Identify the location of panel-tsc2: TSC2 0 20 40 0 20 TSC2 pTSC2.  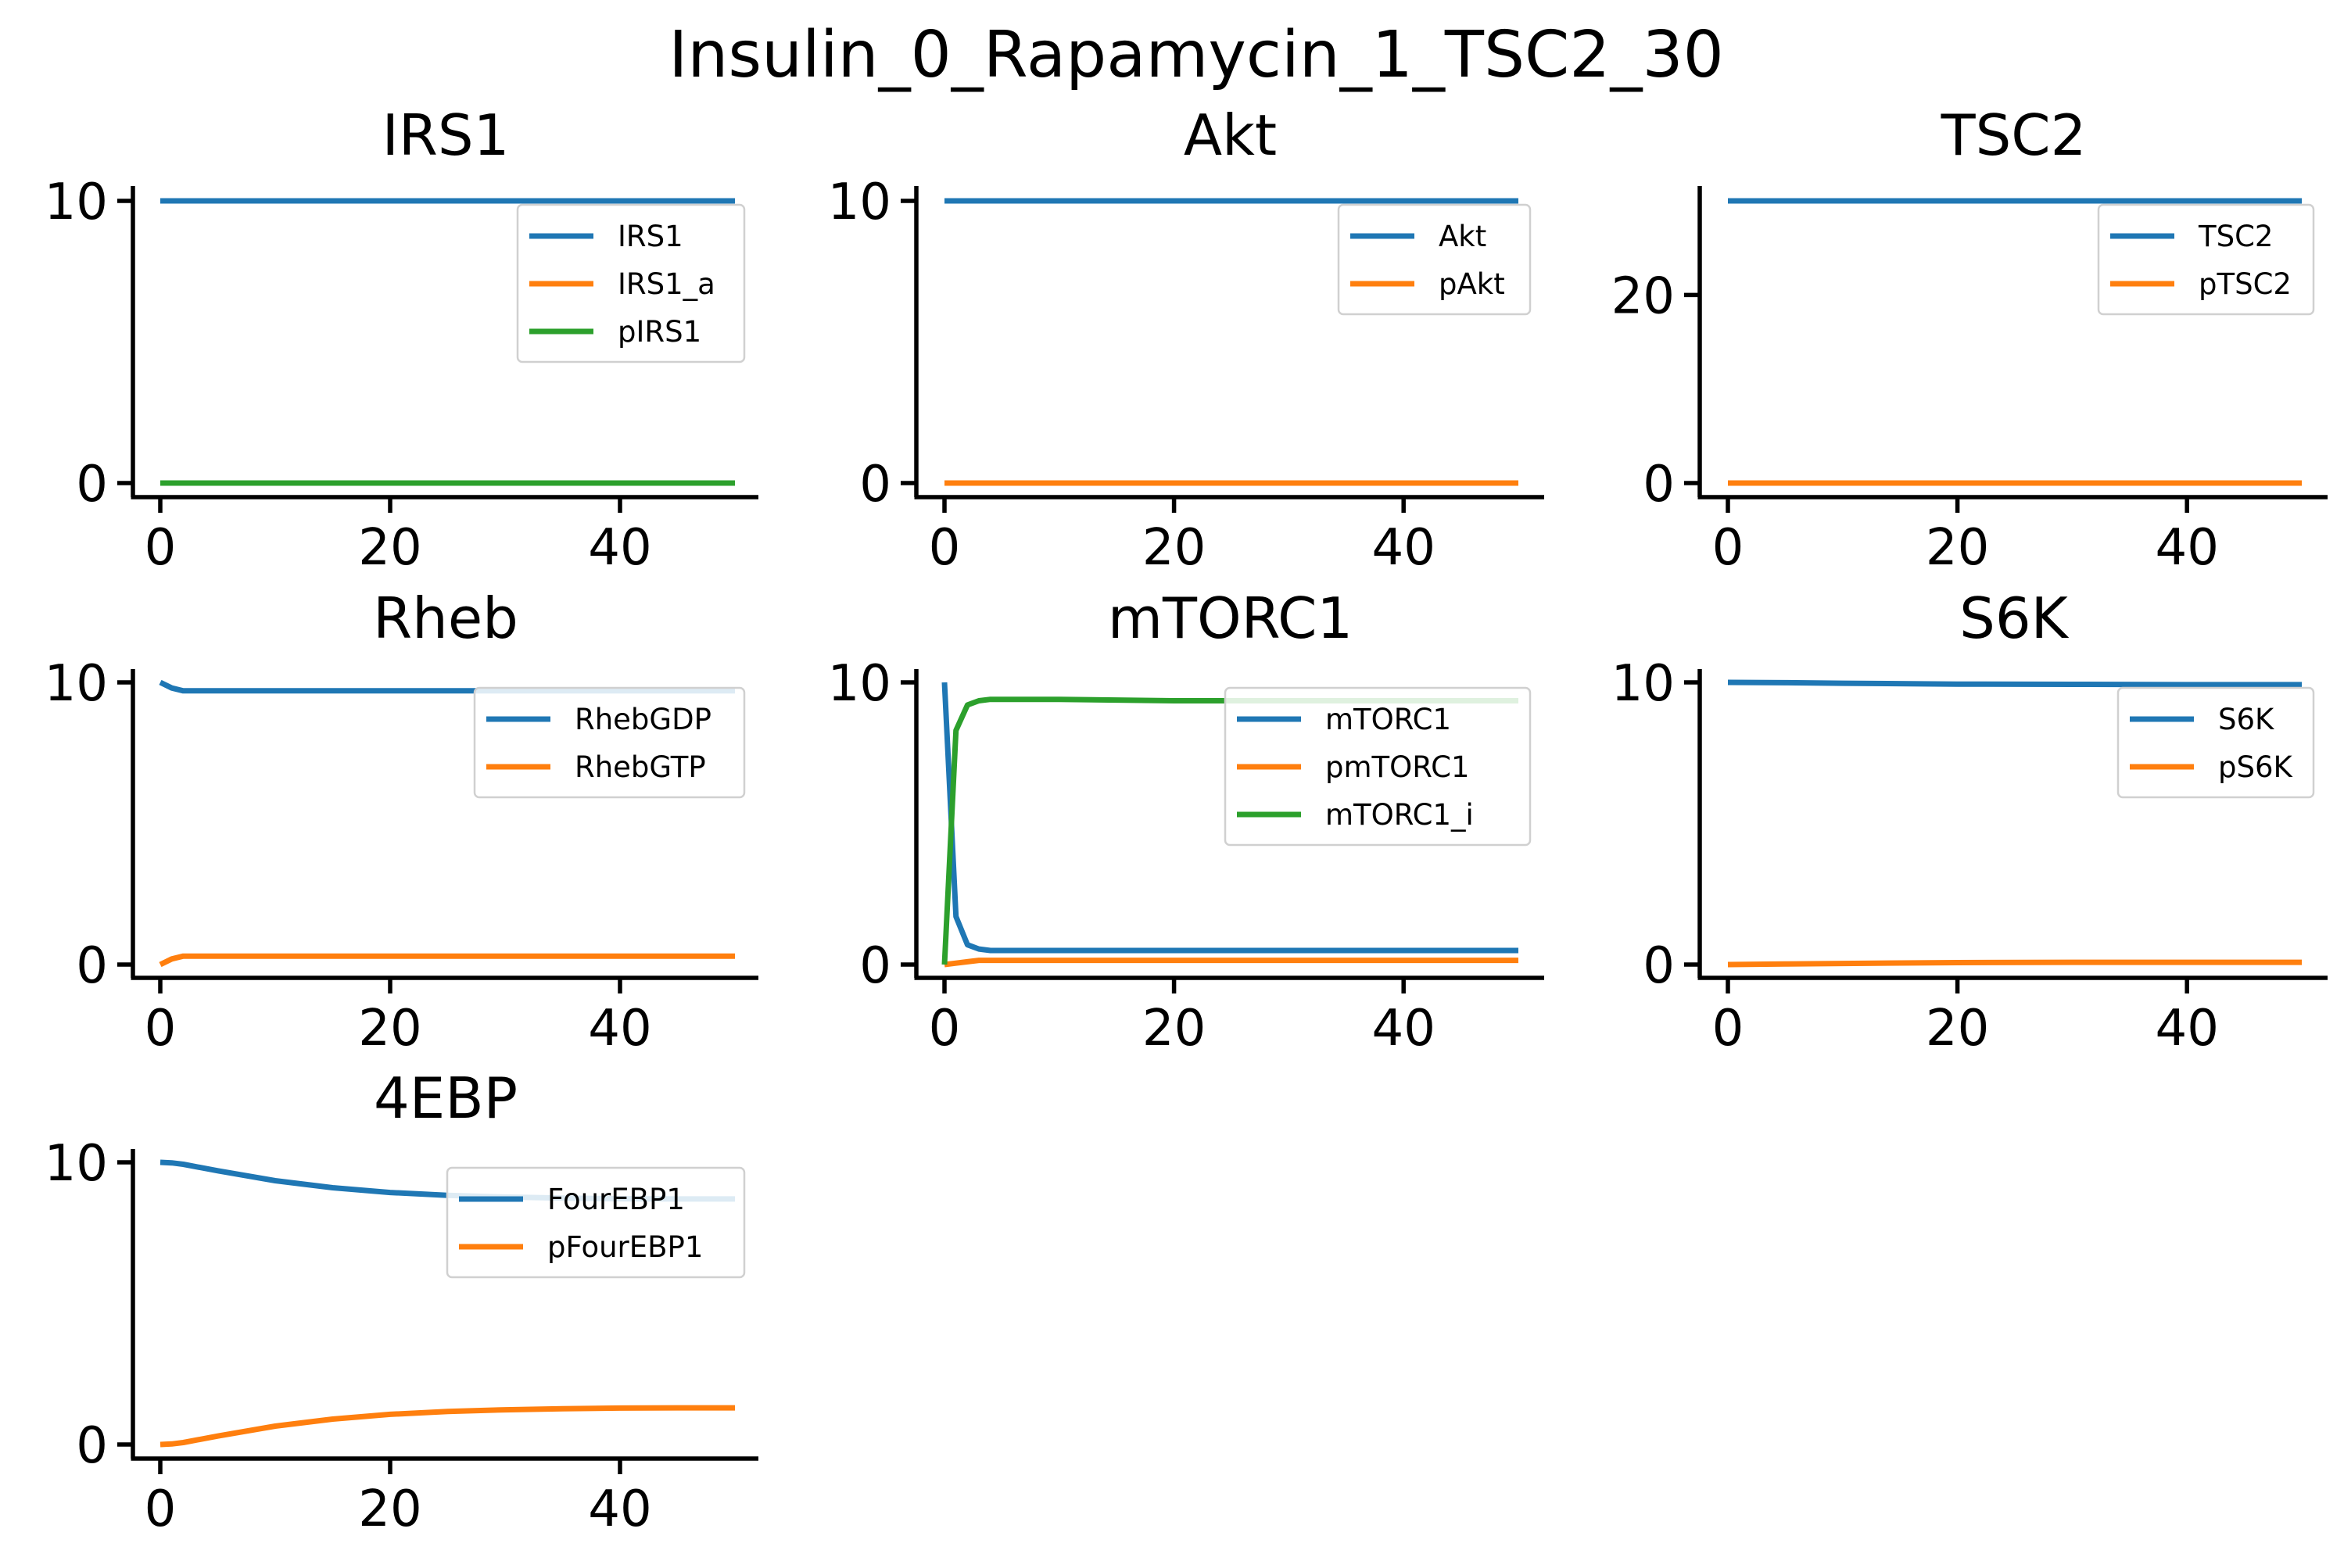
(1970, 339).